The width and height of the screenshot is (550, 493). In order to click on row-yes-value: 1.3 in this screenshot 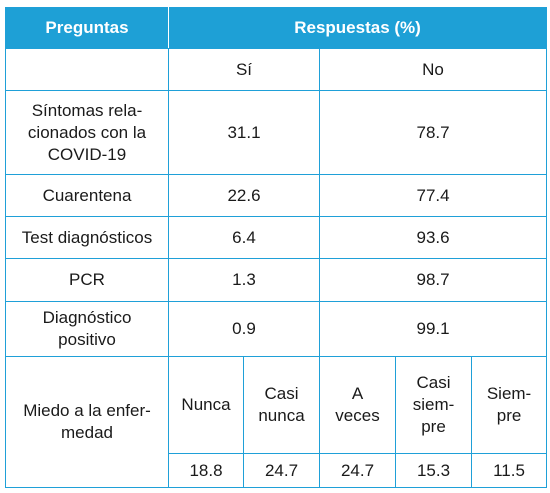, I will do `click(244, 280)`.